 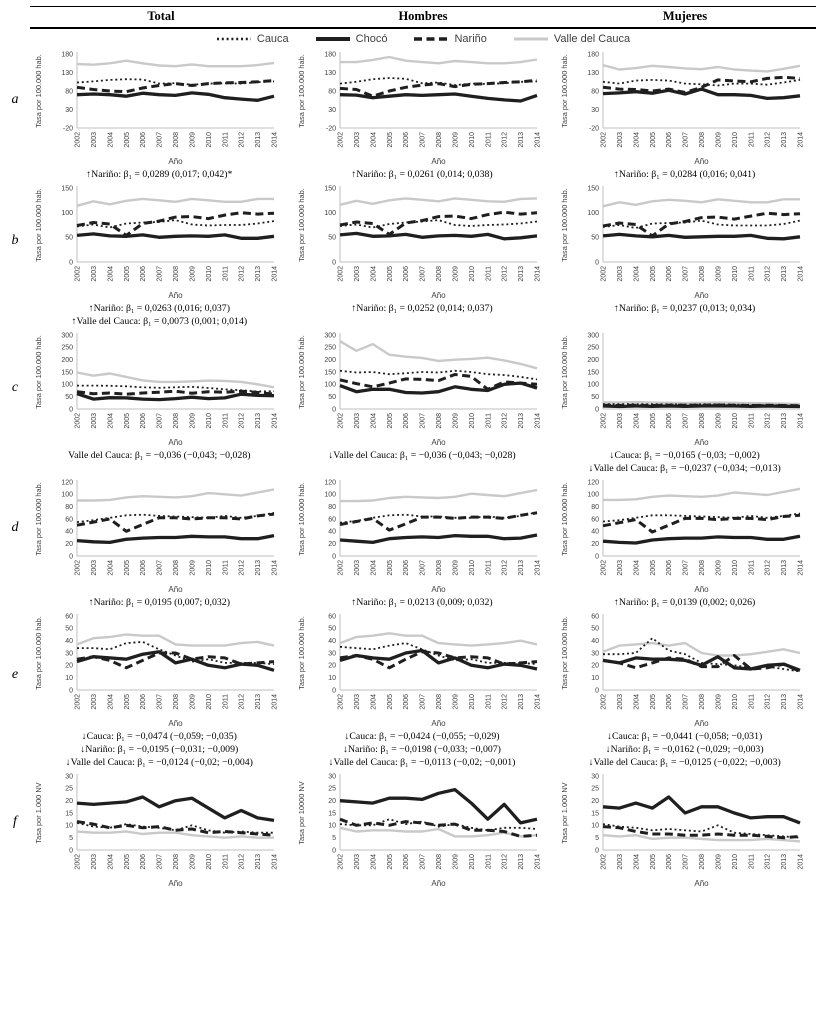 What do you see at coordinates (15, 240) in the screenshot?
I see `row-label-b: b` at bounding box center [15, 240].